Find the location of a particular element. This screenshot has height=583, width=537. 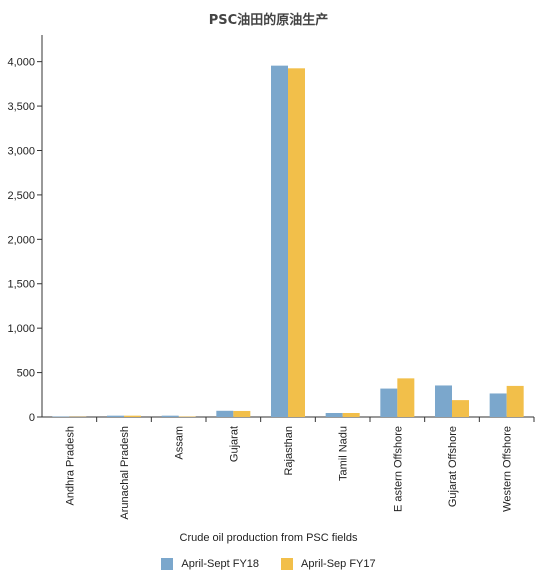

chart-title: PSC油田的原油生产 is located at coordinates (268, 20).